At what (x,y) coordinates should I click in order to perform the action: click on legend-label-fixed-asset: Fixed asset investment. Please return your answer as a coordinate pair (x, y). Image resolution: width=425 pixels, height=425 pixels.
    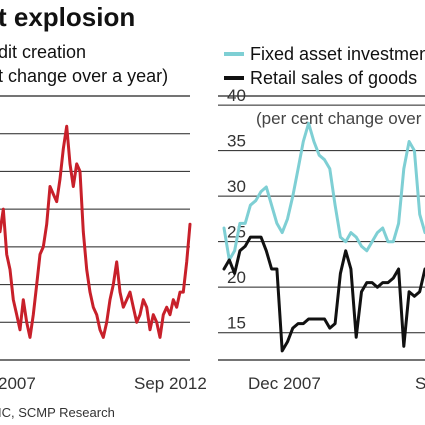
    Looking at the image, I should click on (337, 54).